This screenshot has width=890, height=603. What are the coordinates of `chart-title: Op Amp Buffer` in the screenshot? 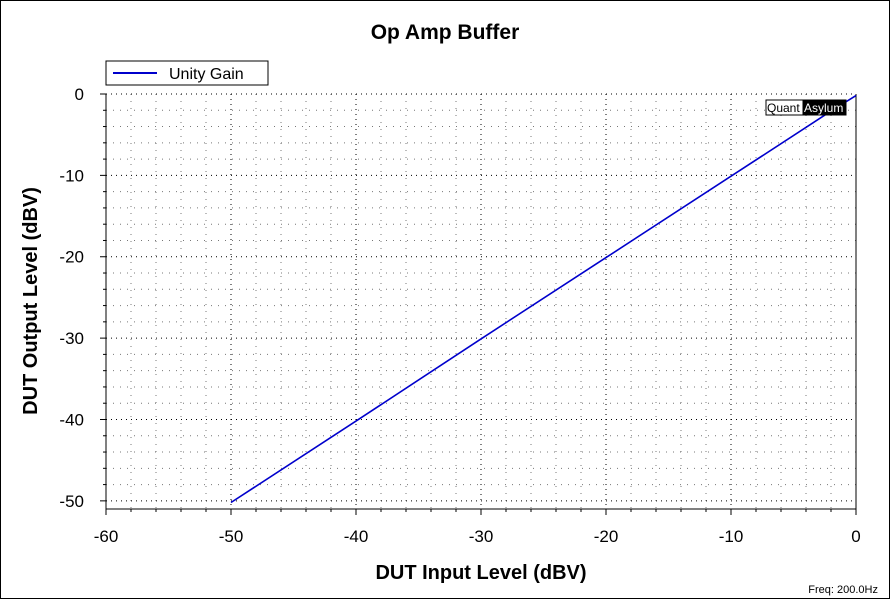 It's located at (445, 32).